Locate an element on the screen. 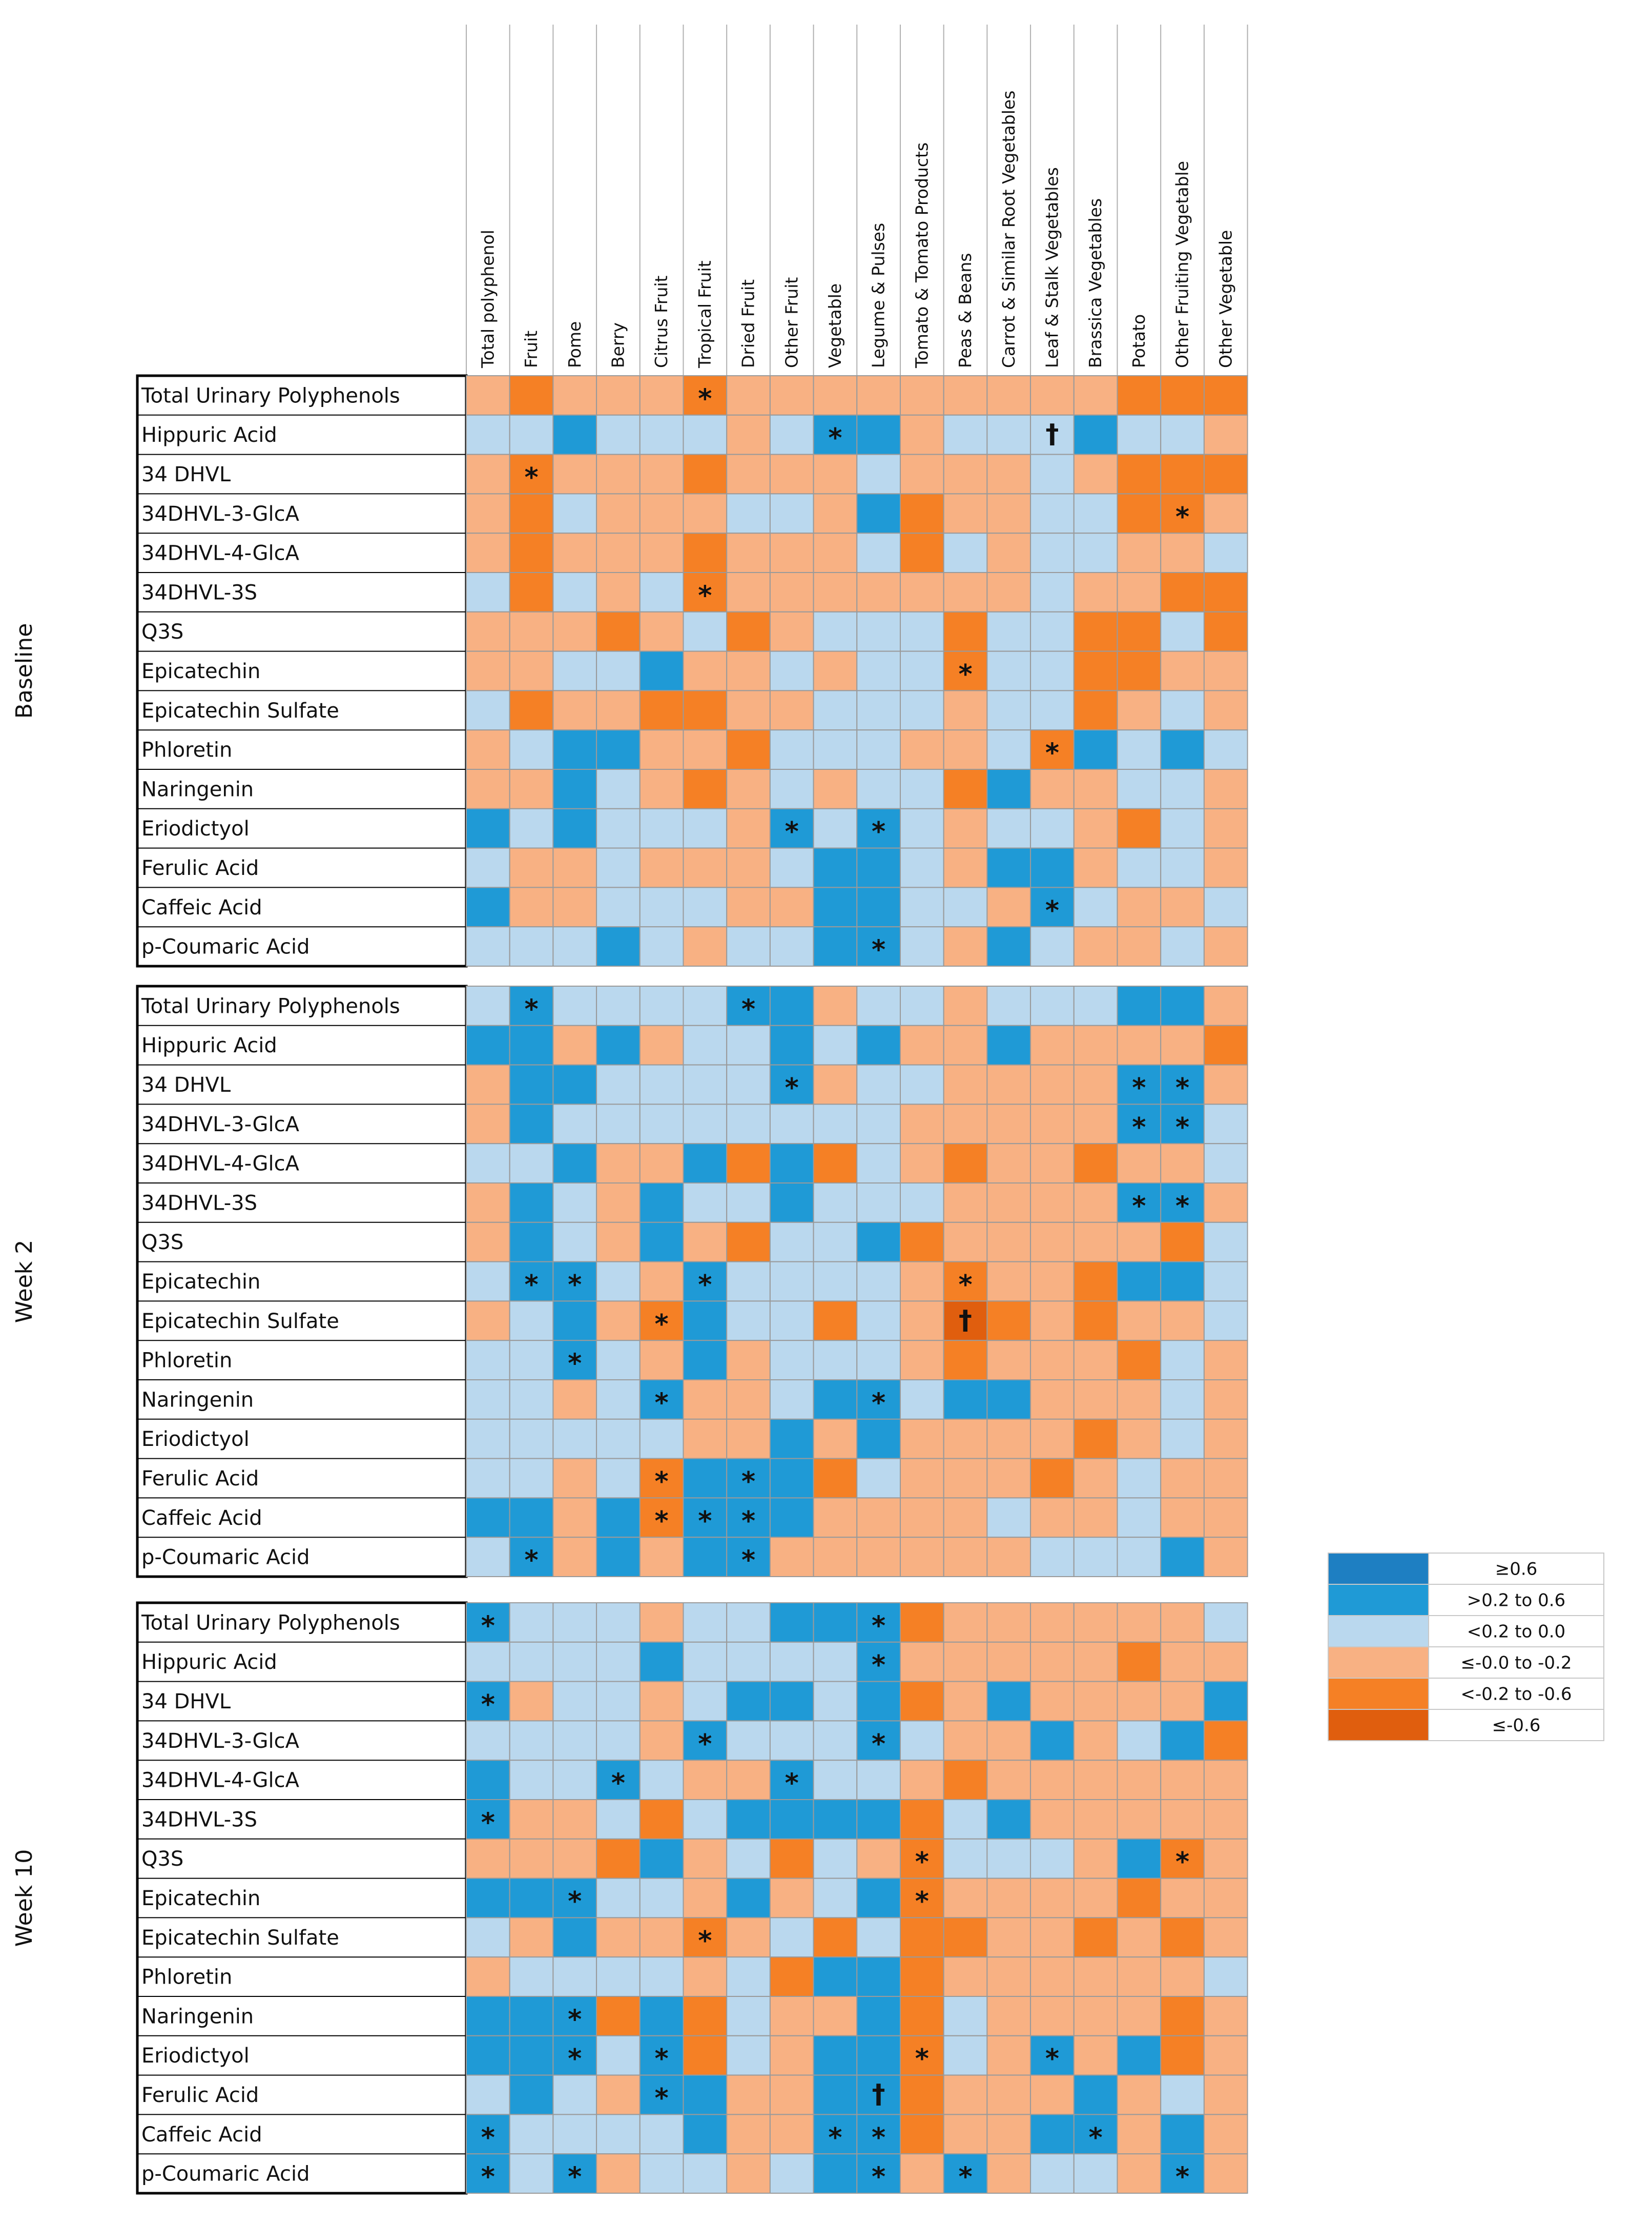 This screenshot has width=1652, height=2225. column-header: Berry is located at coordinates (618, 345).